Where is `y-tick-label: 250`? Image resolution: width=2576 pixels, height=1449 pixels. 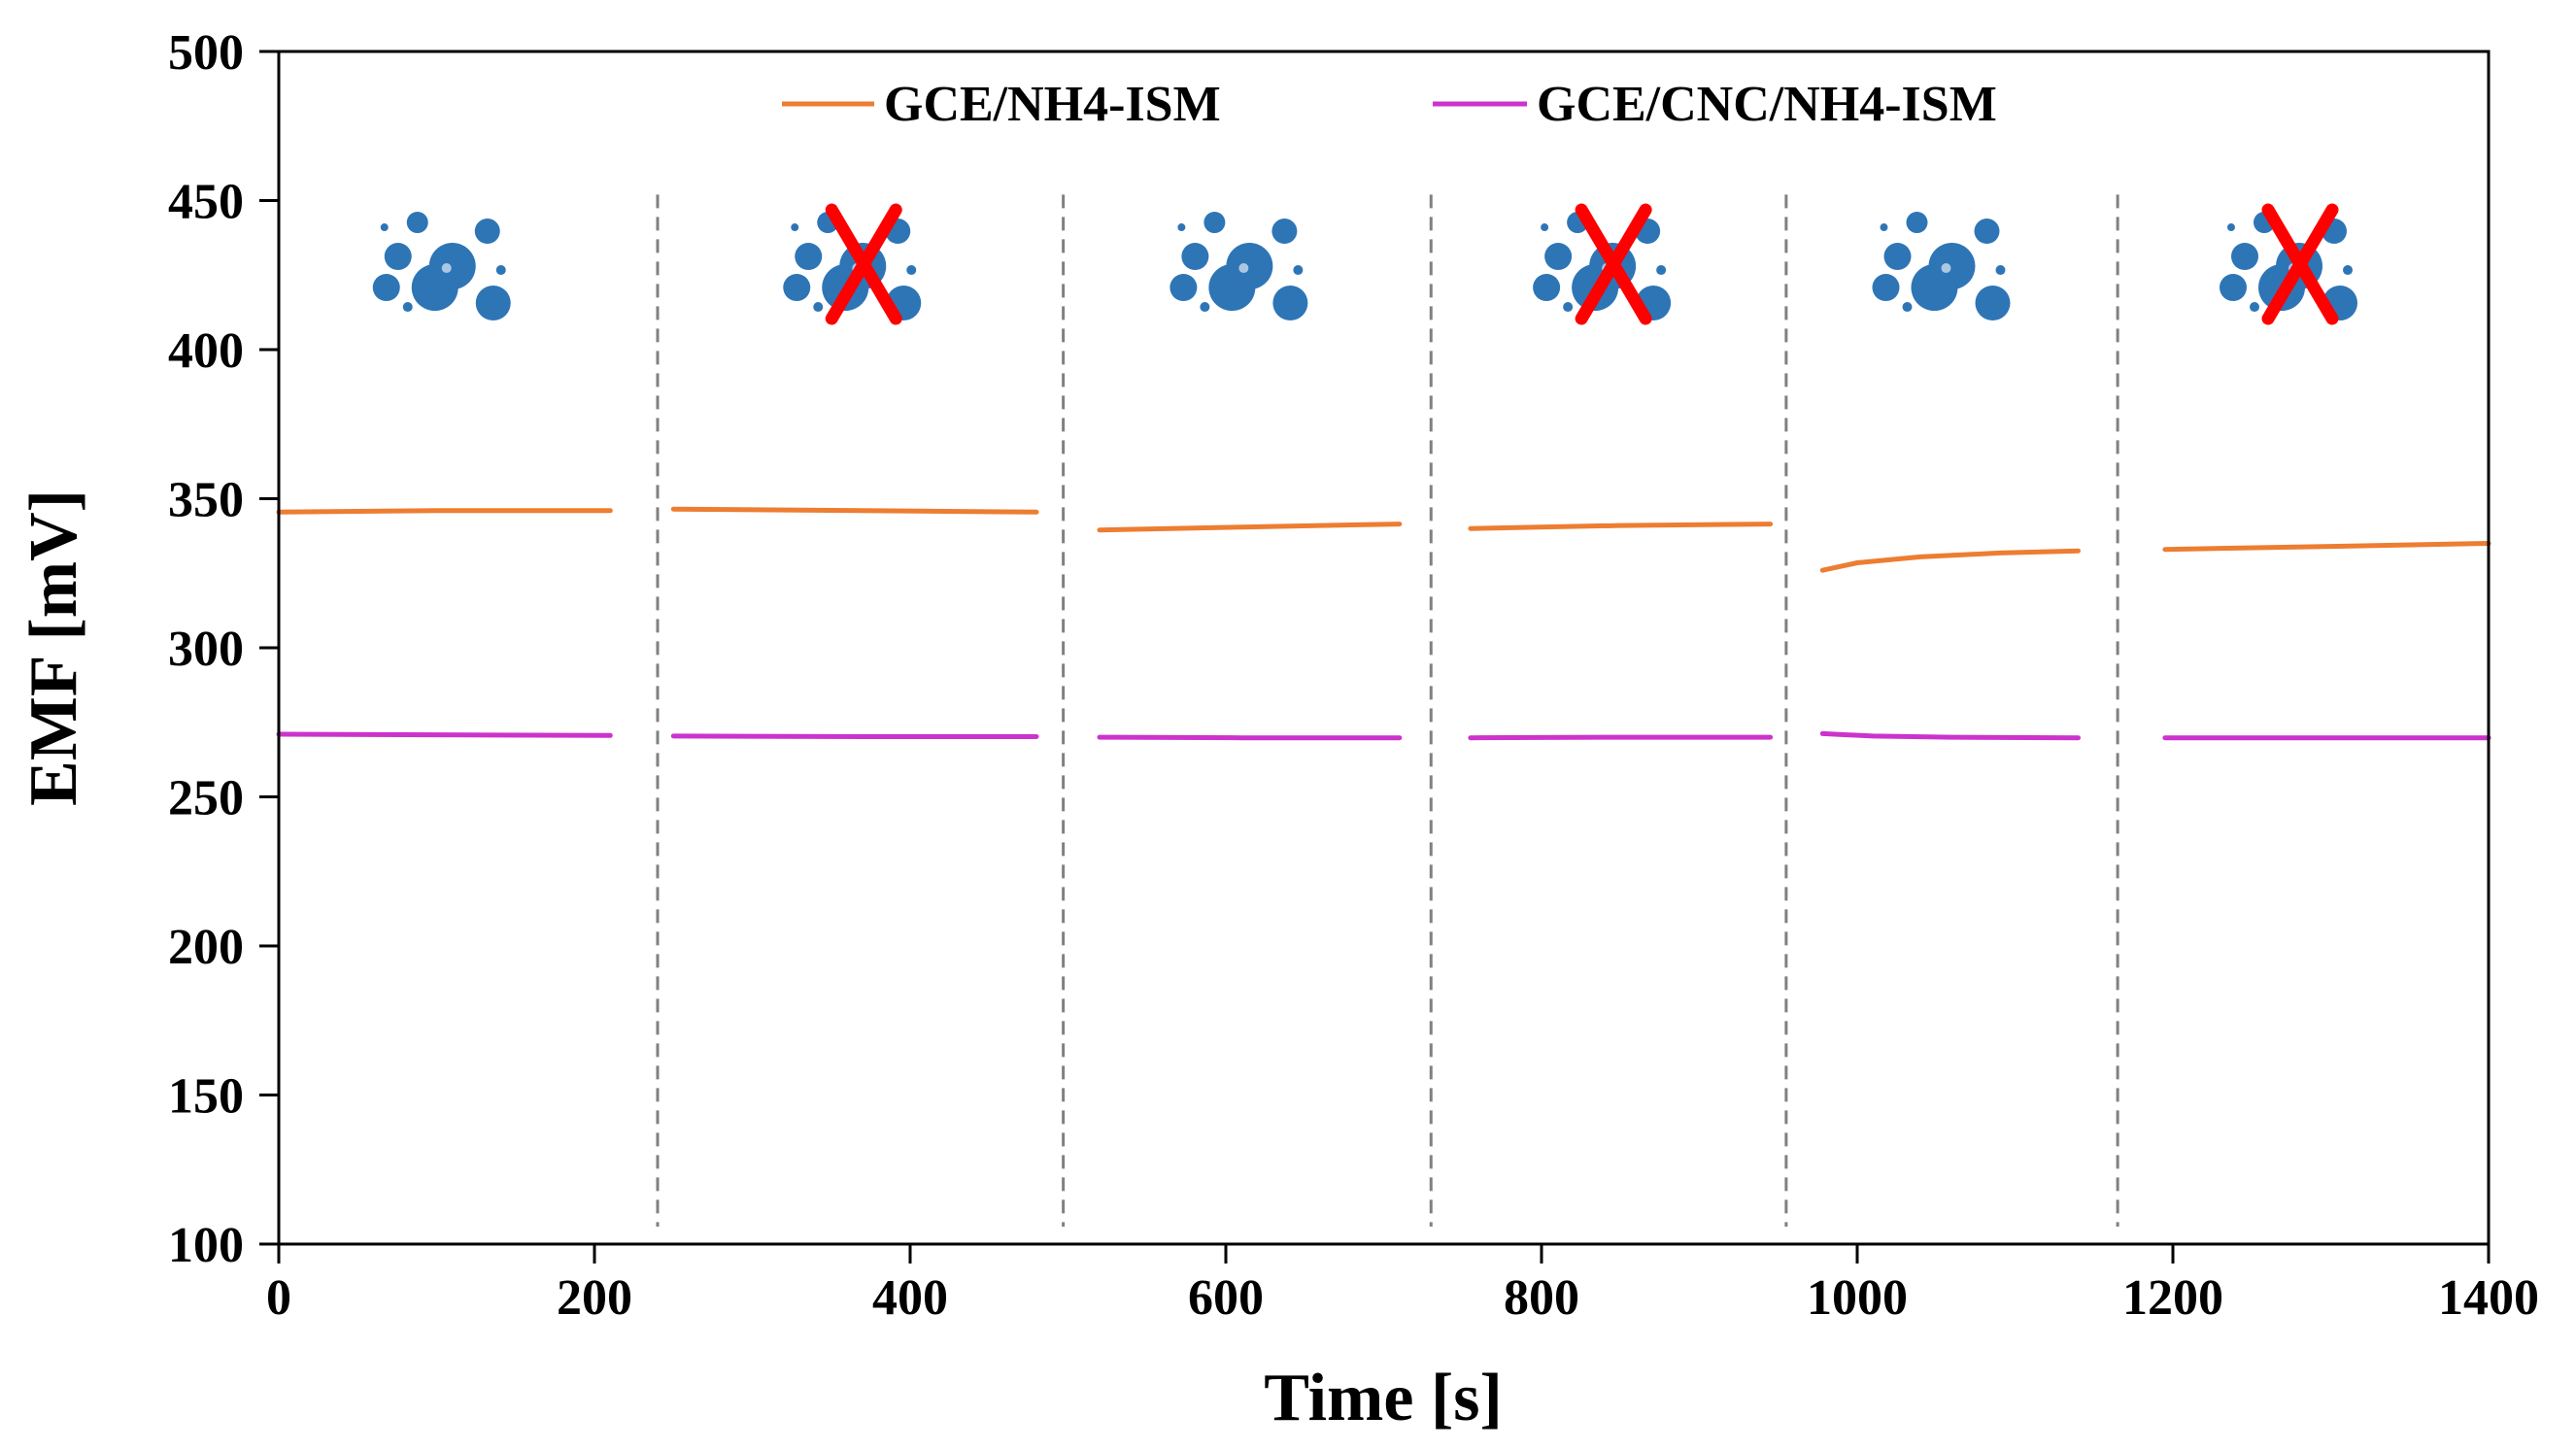
y-tick-label: 250 is located at coordinates (206, 799).